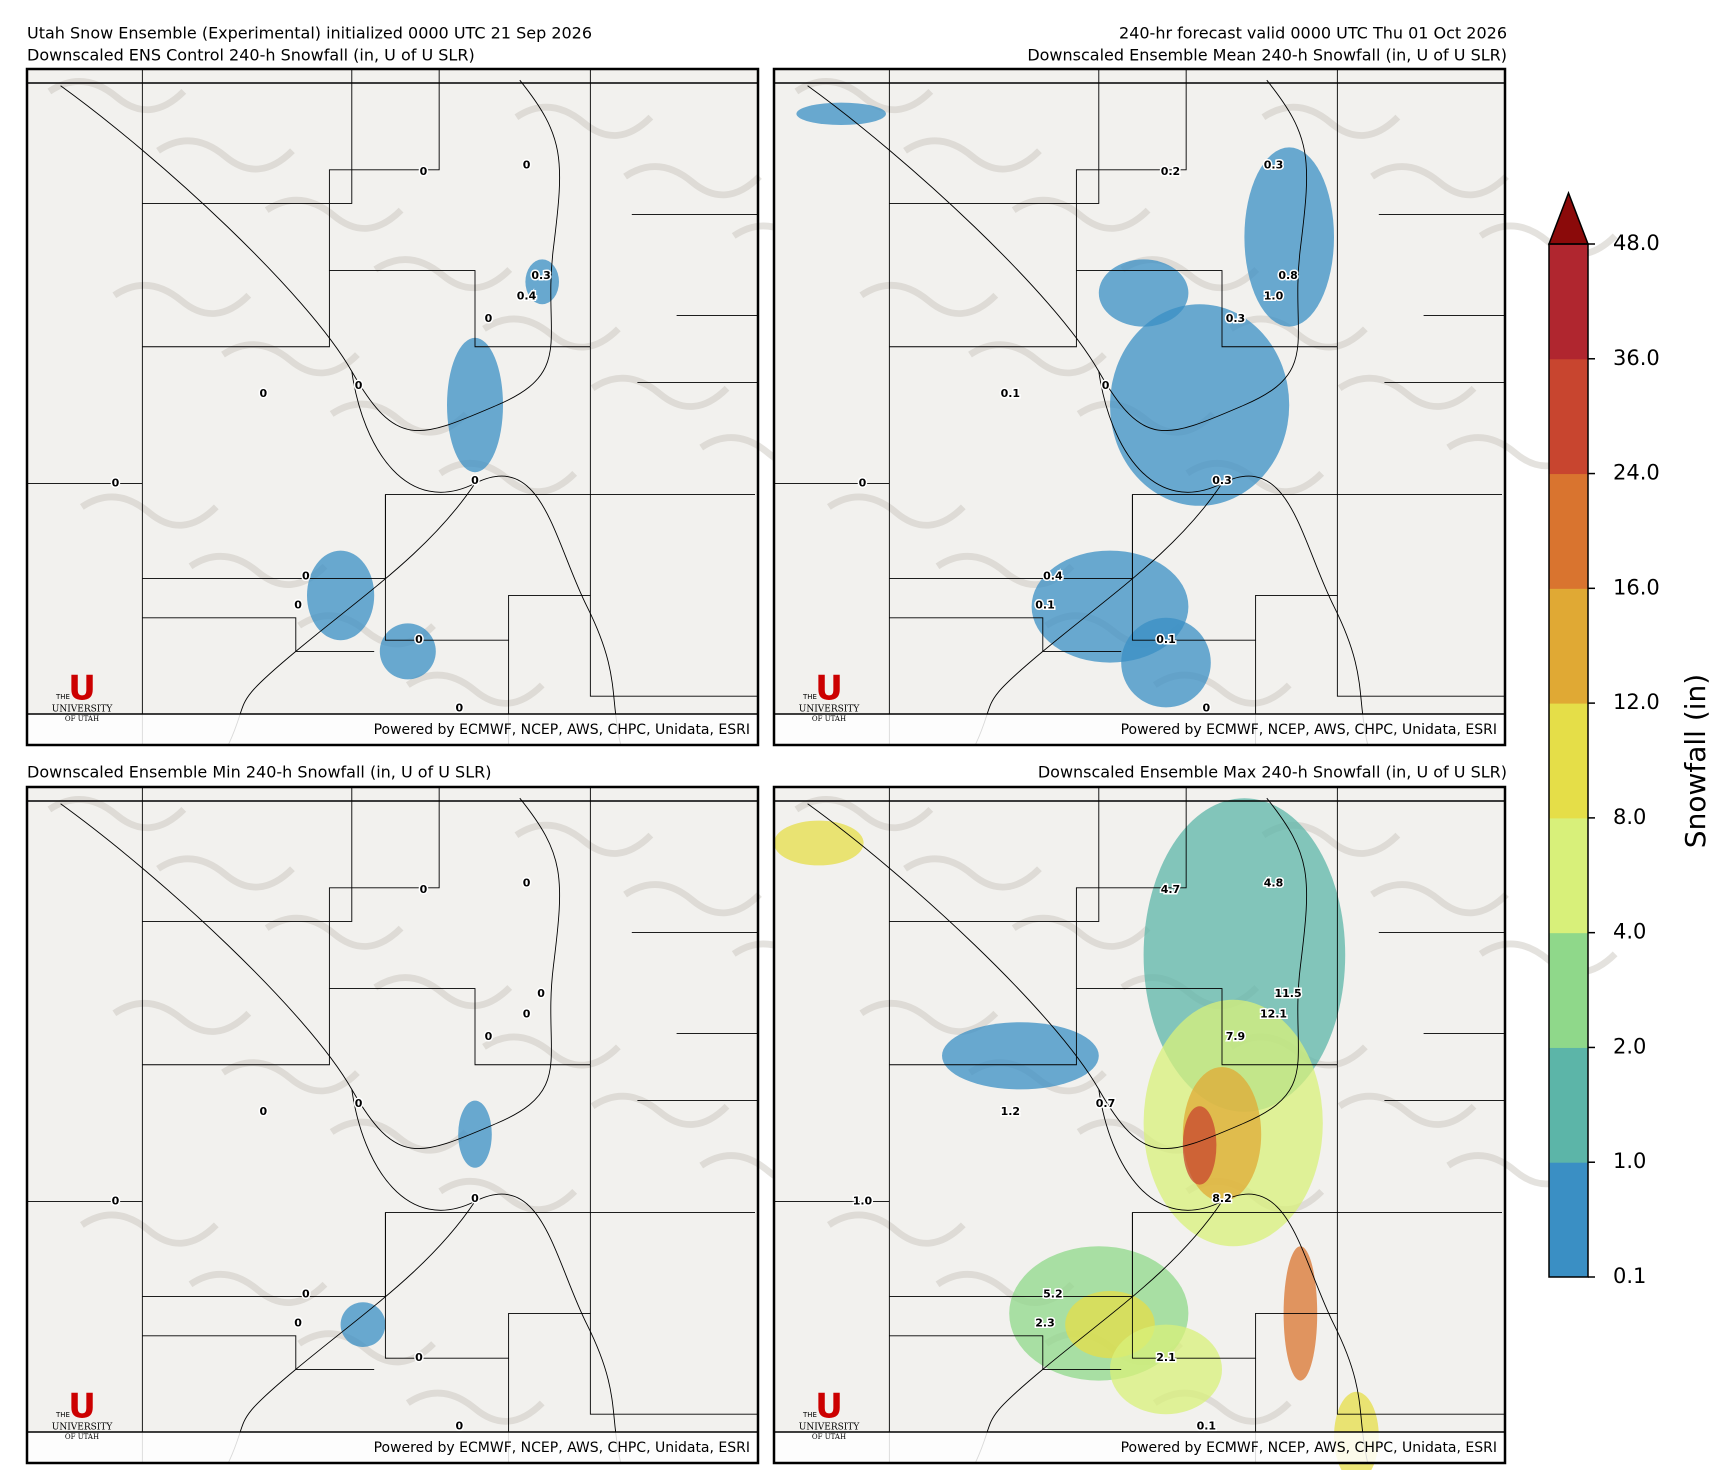 The height and width of the screenshot is (1470, 1736). Describe the element at coordinates (1171, 889) in the screenshot. I see `point-label: 4.7` at that location.